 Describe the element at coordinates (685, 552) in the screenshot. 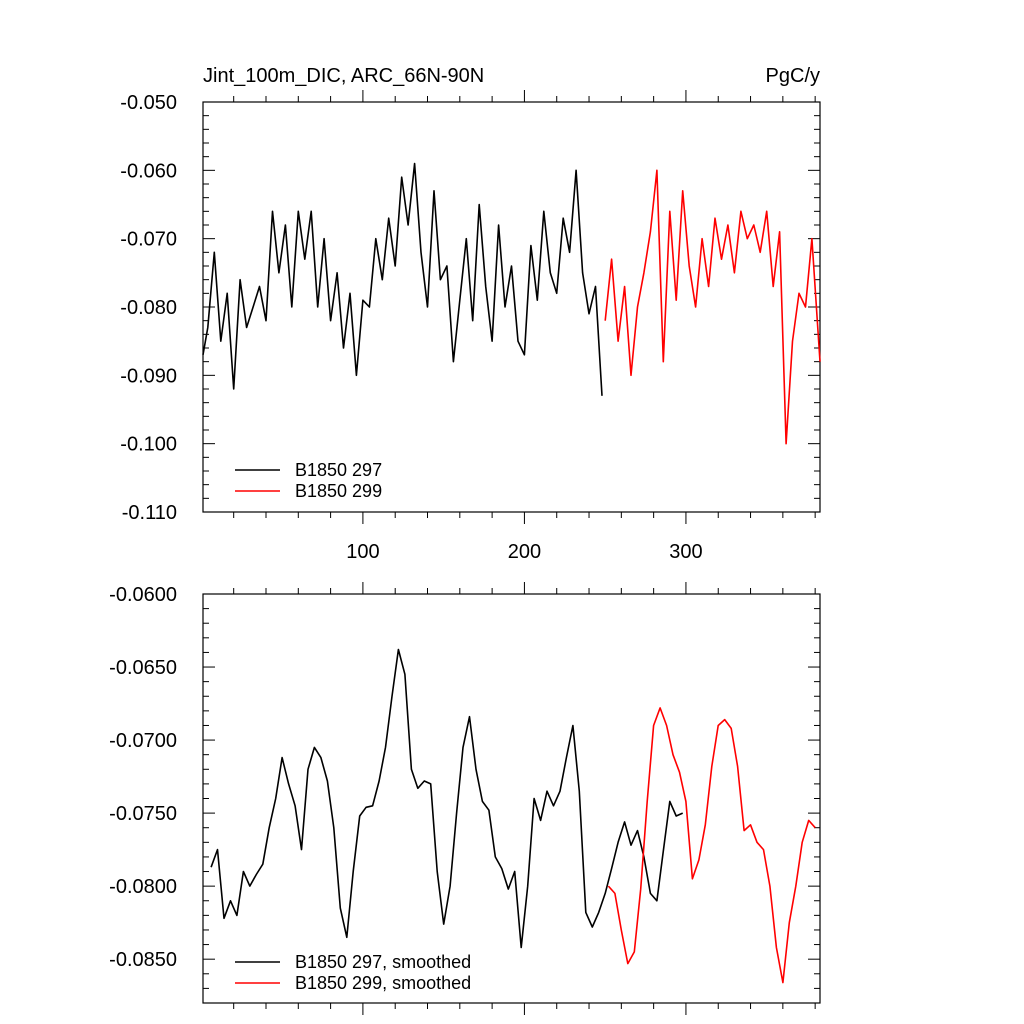

I see `x-tick-label: 300` at that location.